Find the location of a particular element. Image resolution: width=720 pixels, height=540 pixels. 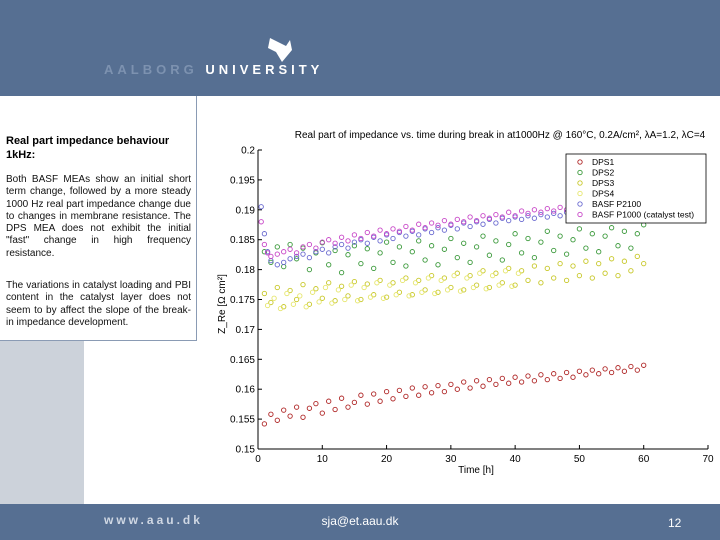

y-tick-label: 0.17 is located at coordinates (246, 330).